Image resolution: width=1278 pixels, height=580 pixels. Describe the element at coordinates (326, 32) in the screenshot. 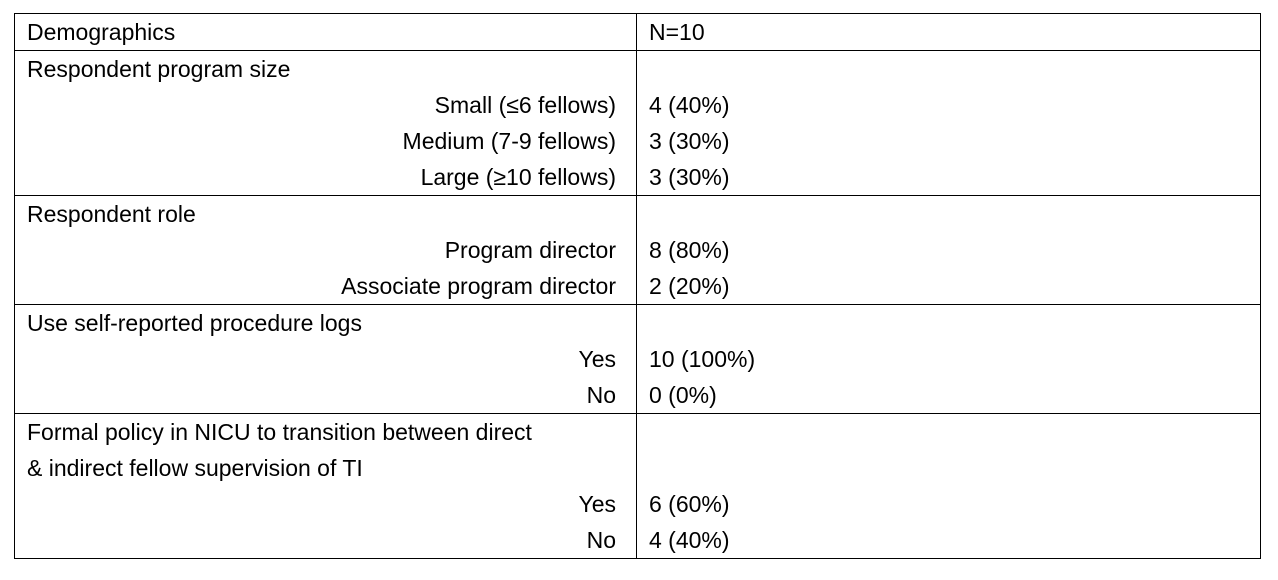

I see `header-label-cell: Demographics` at that location.